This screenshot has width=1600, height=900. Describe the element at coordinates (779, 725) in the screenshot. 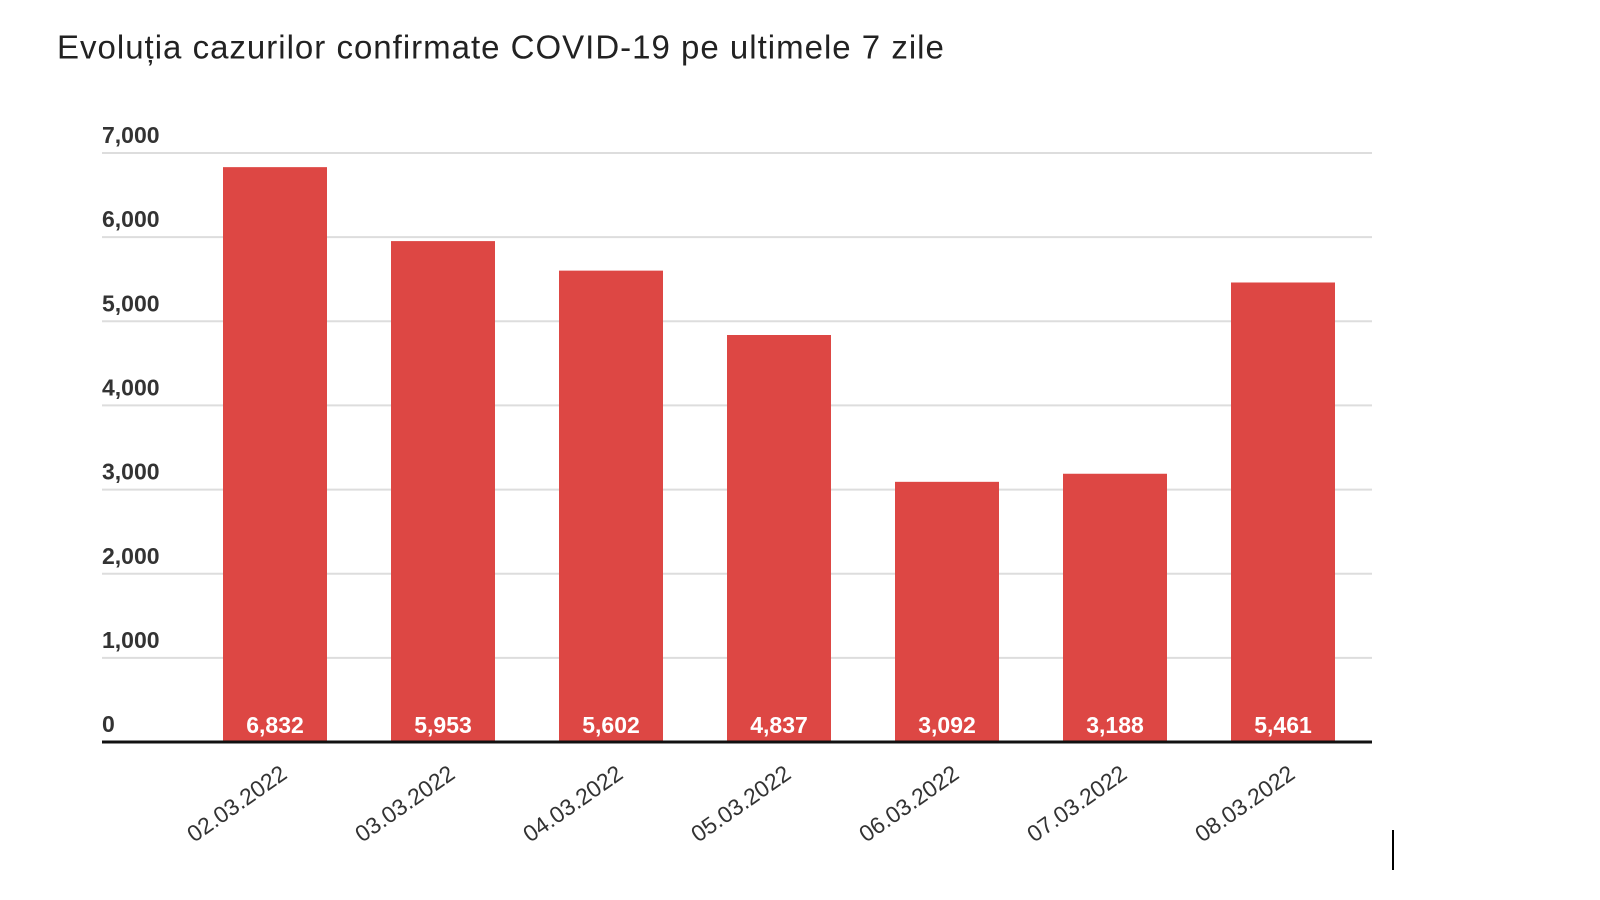

I see `value-label: 4,837` at that location.